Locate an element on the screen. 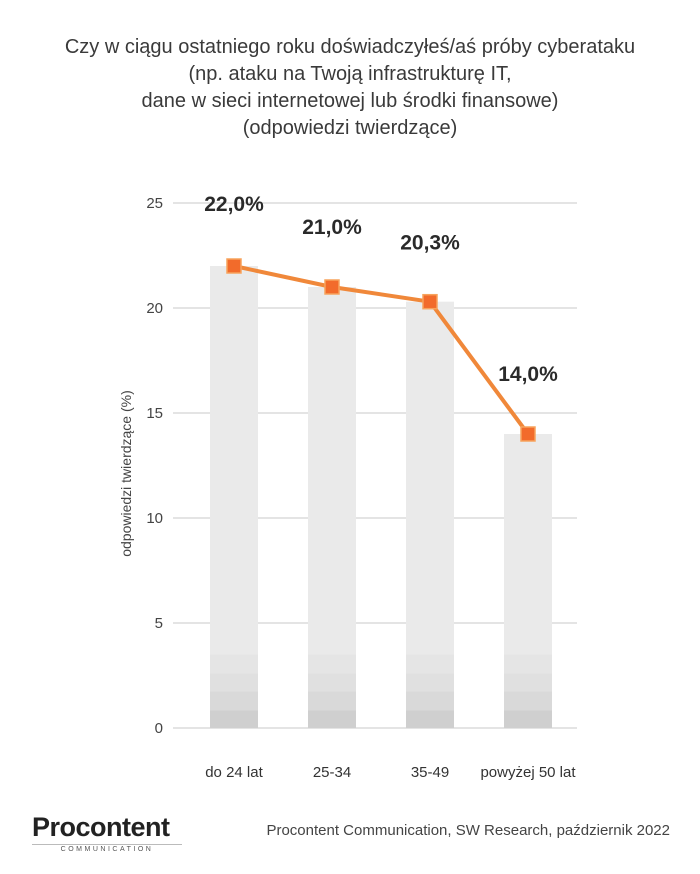 The image size is (700, 874). data-label: 22,0% is located at coordinates (234, 204).